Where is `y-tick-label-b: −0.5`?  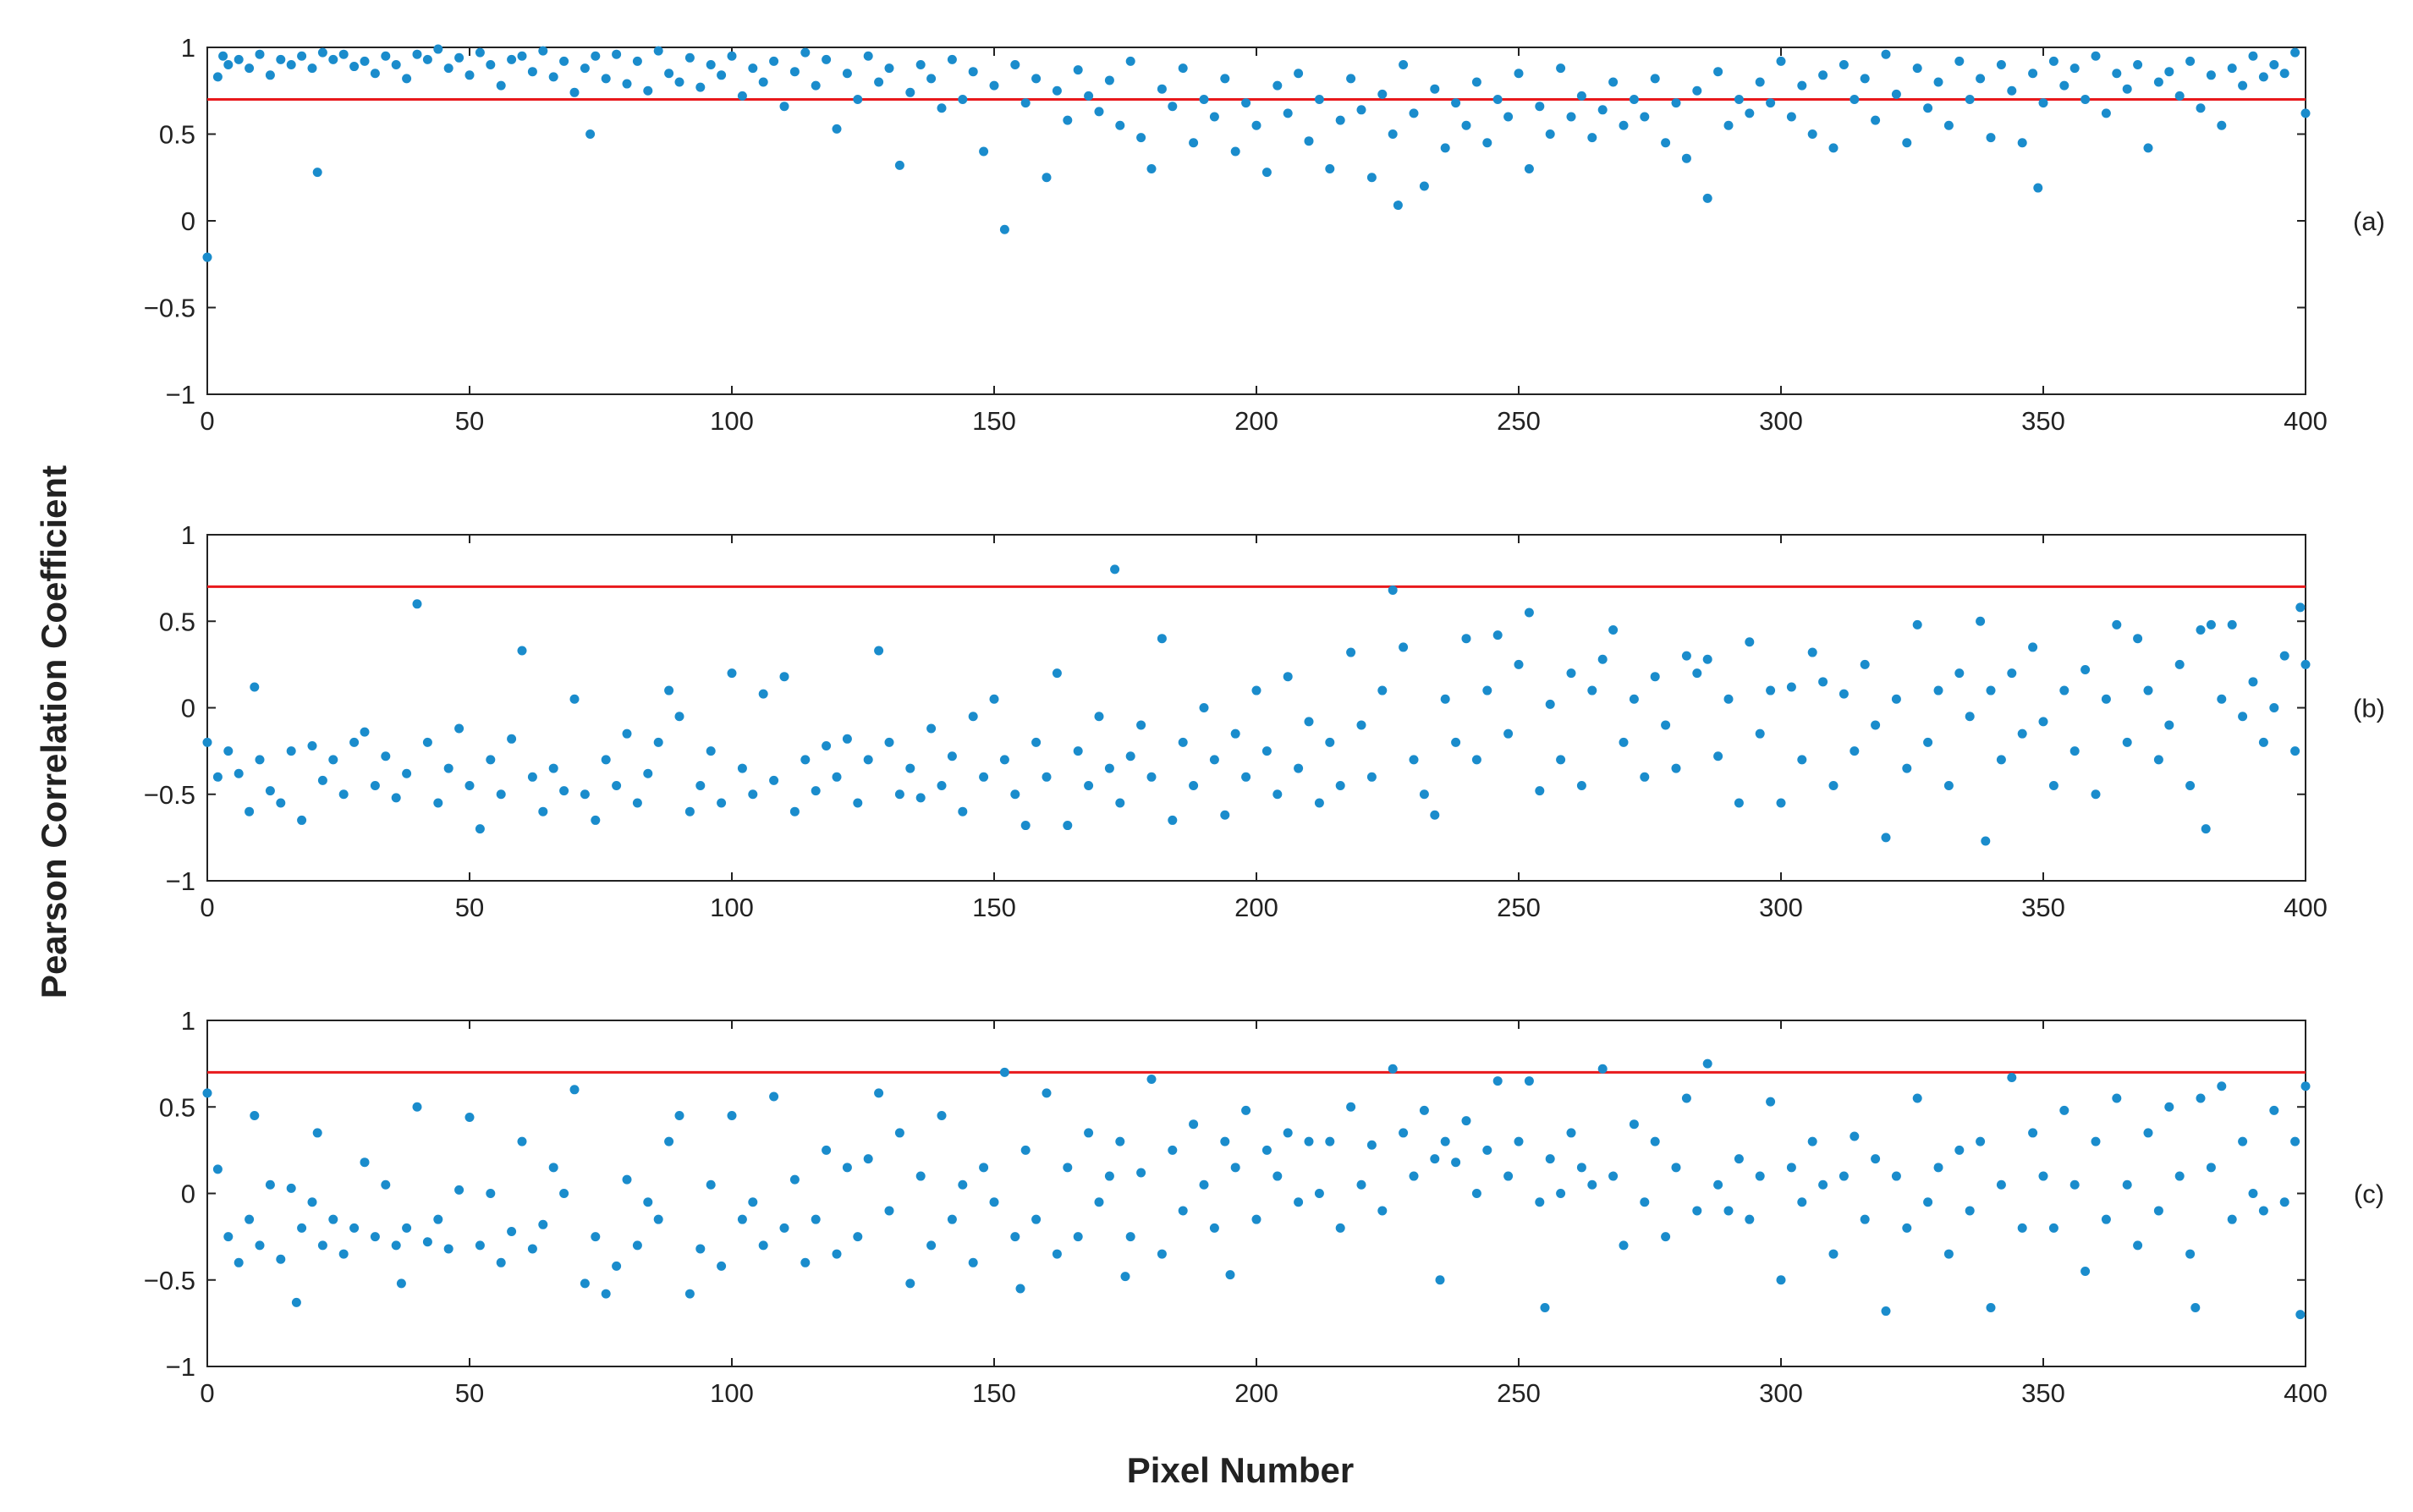 y-tick-label-b: −0.5 is located at coordinates (170, 795).